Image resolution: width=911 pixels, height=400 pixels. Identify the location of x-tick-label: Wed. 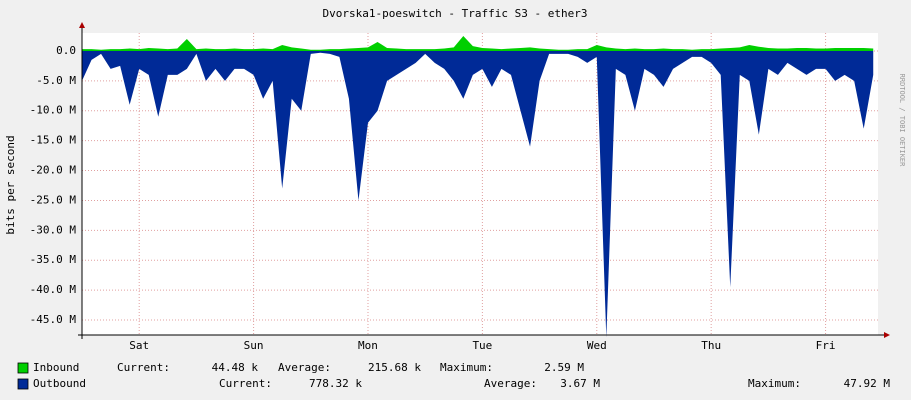
(597, 345).